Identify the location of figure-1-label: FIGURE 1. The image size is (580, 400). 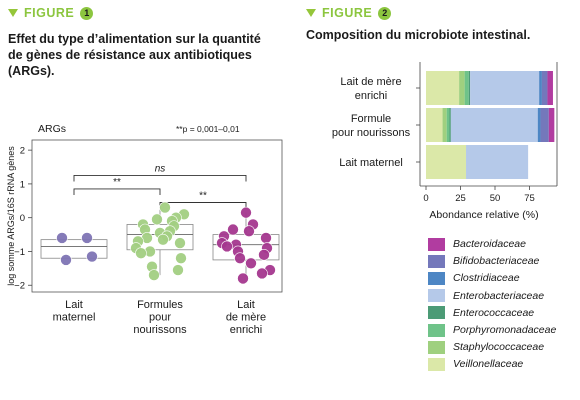
(51, 13).